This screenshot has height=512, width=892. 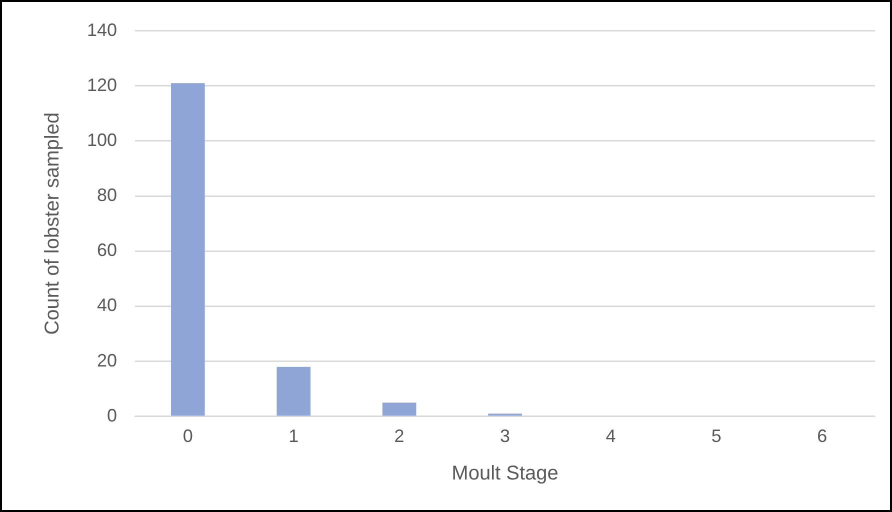 What do you see at coordinates (107, 250) in the screenshot?
I see `y-tick-label: 60` at bounding box center [107, 250].